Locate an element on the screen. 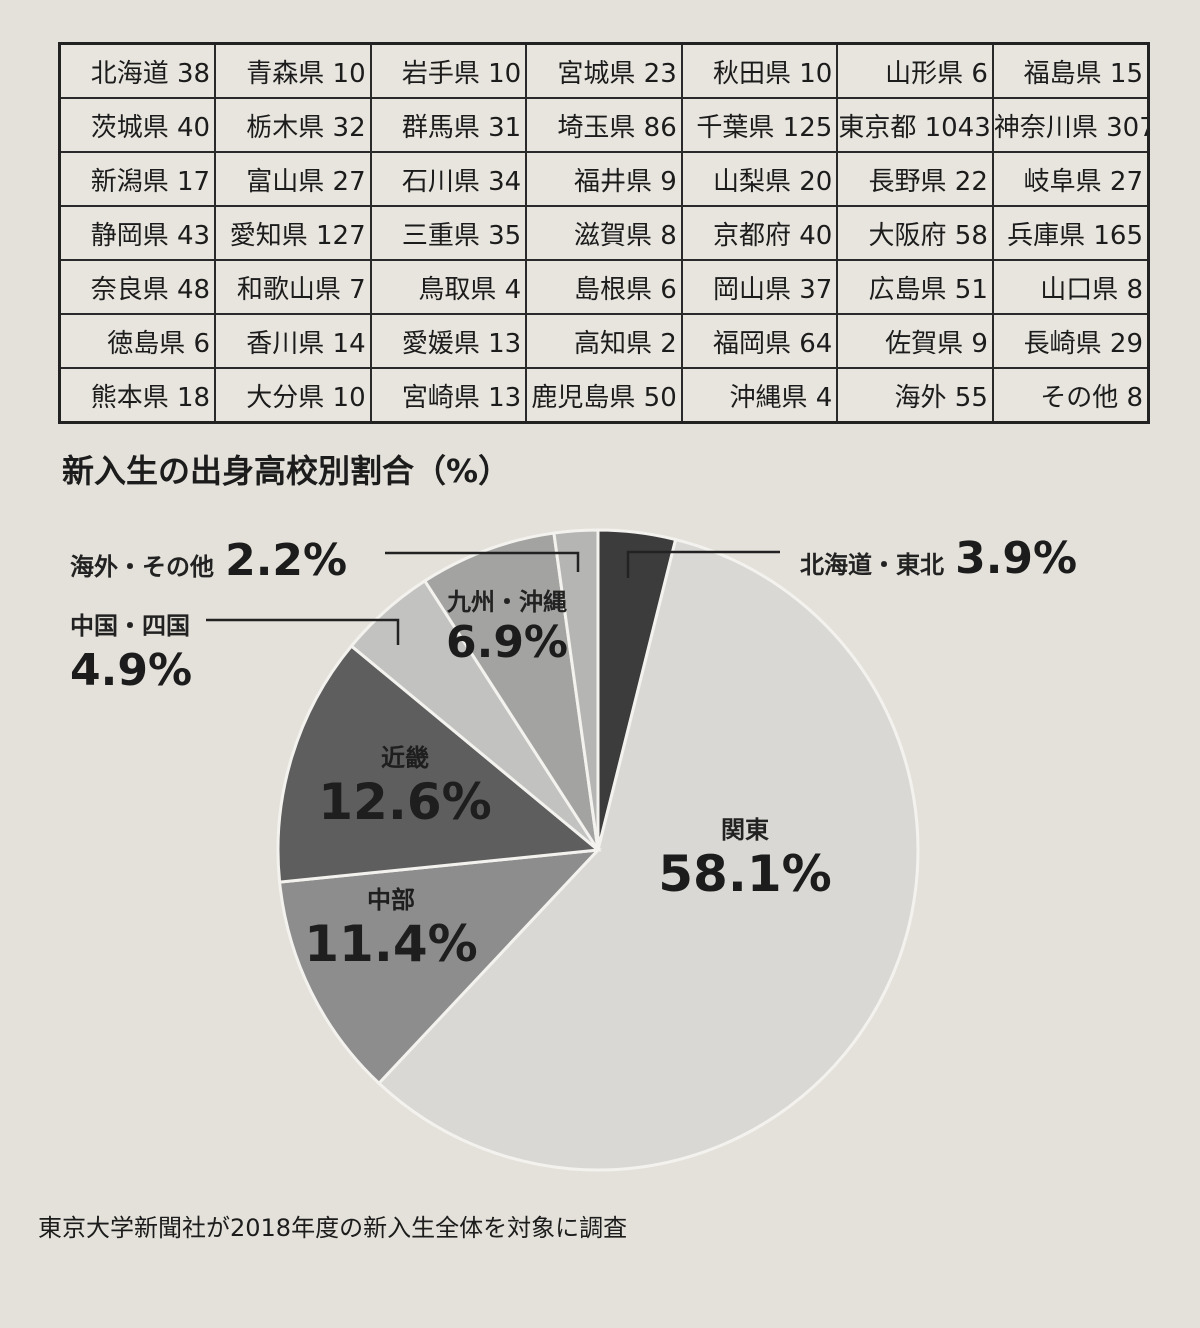  label-kyushu-name: 九州・沖縄 is located at coordinates (507, 602).